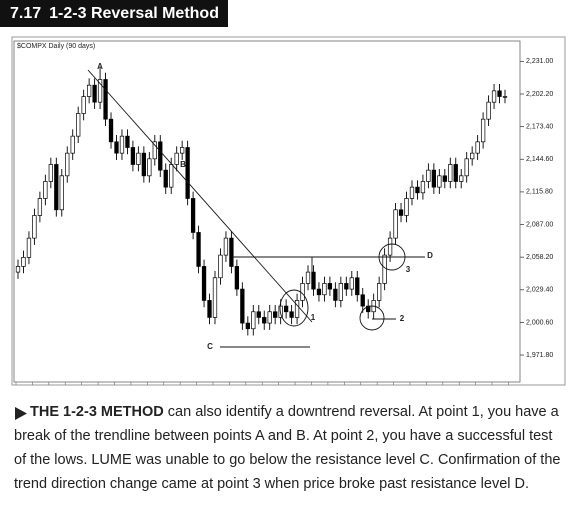  I want to click on figure-header: 7.17 1-2-3 Reversal Method, so click(114, 13).